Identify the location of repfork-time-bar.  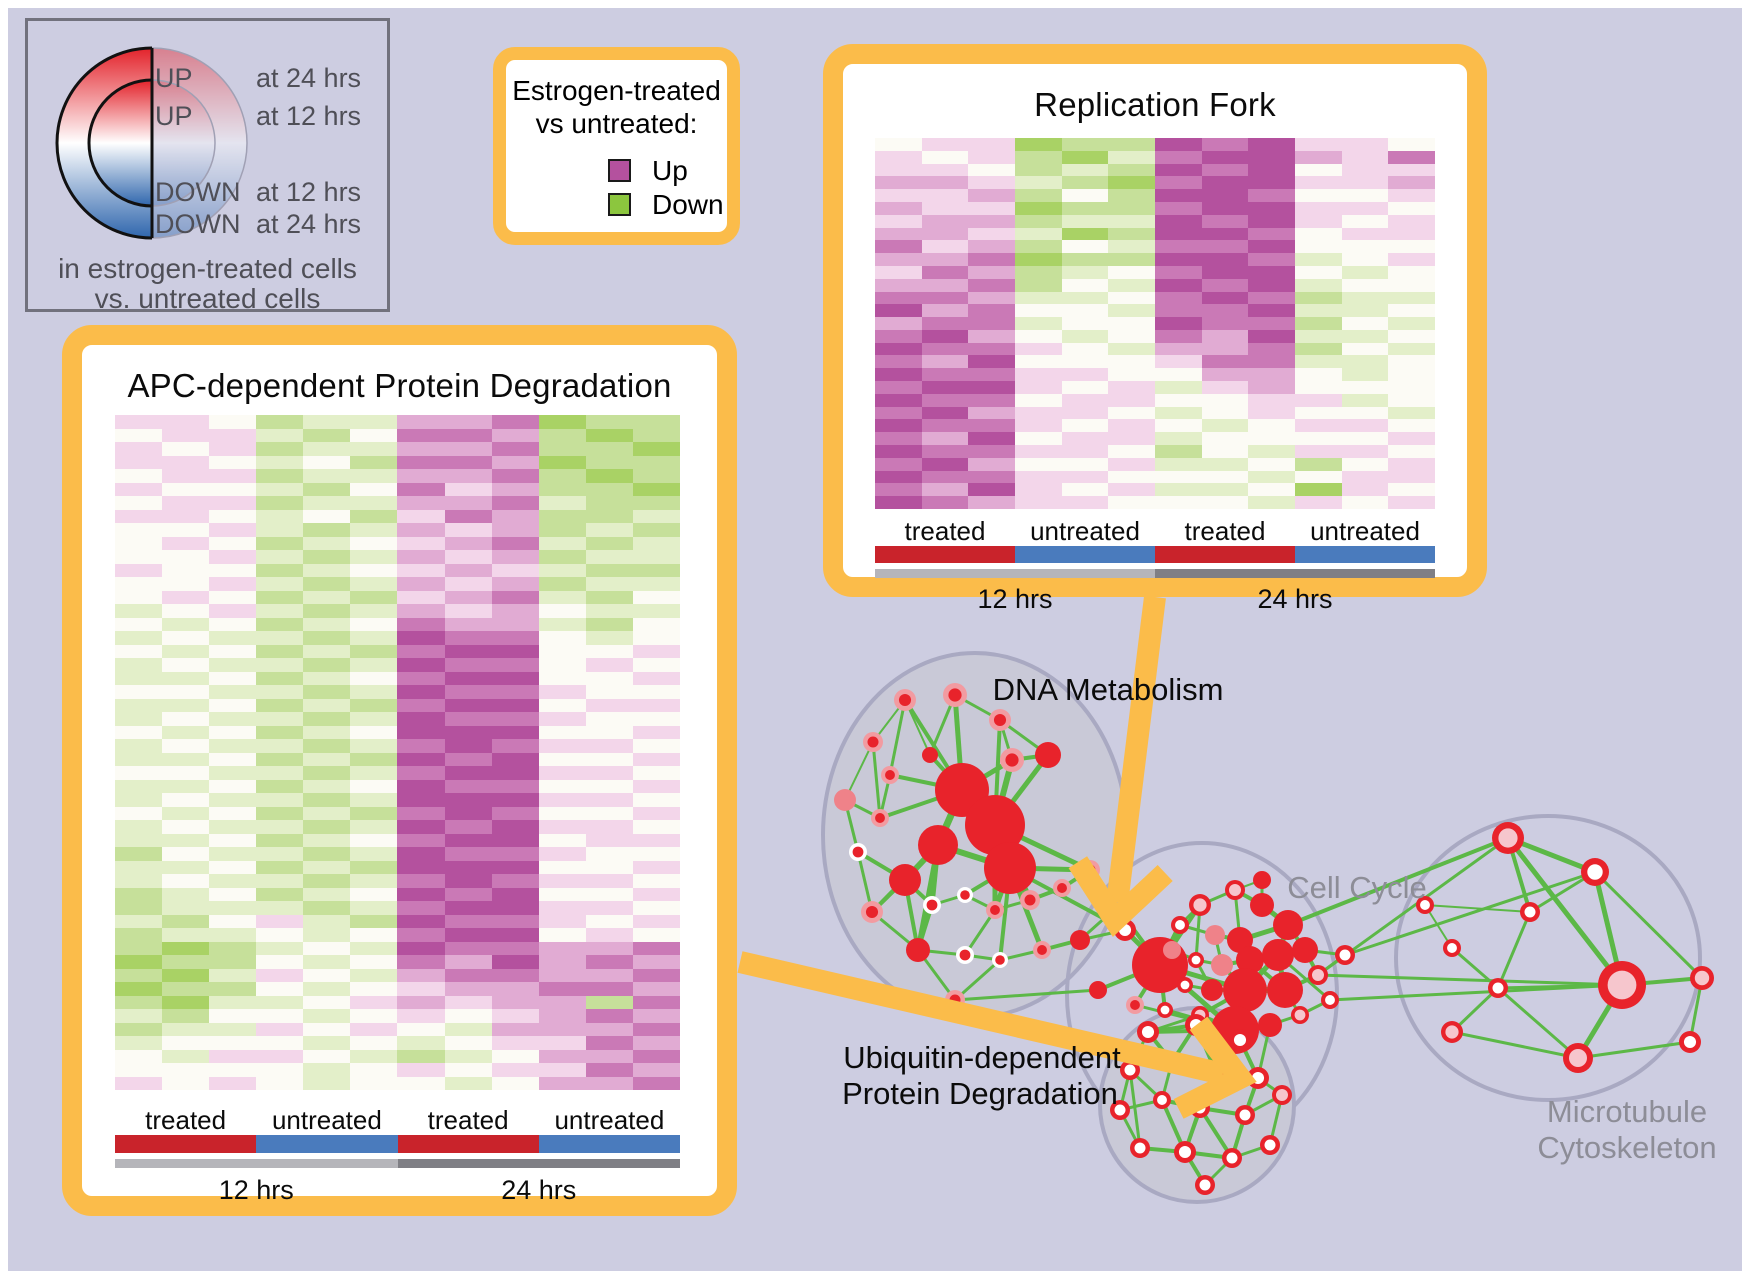
(1155, 573).